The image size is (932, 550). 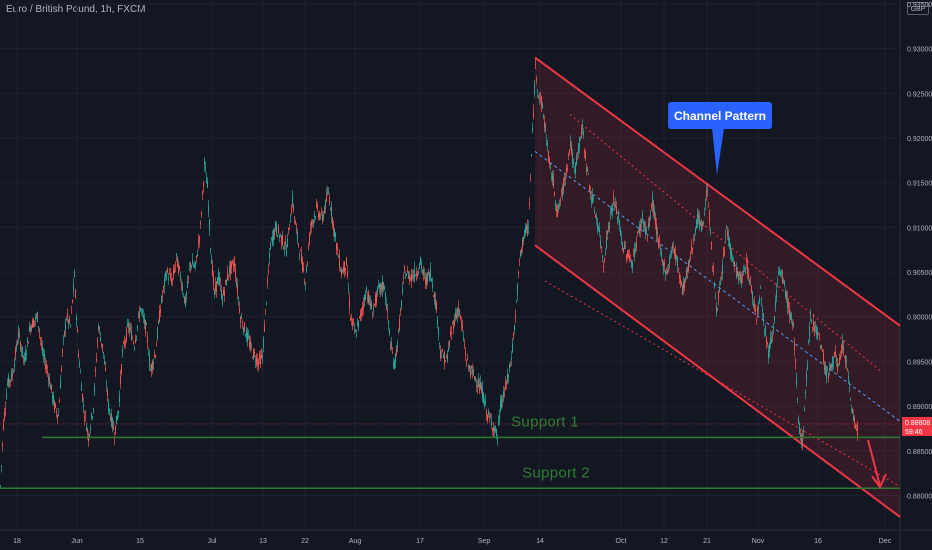 I want to click on x-tick-label: 21, so click(x=707, y=541).